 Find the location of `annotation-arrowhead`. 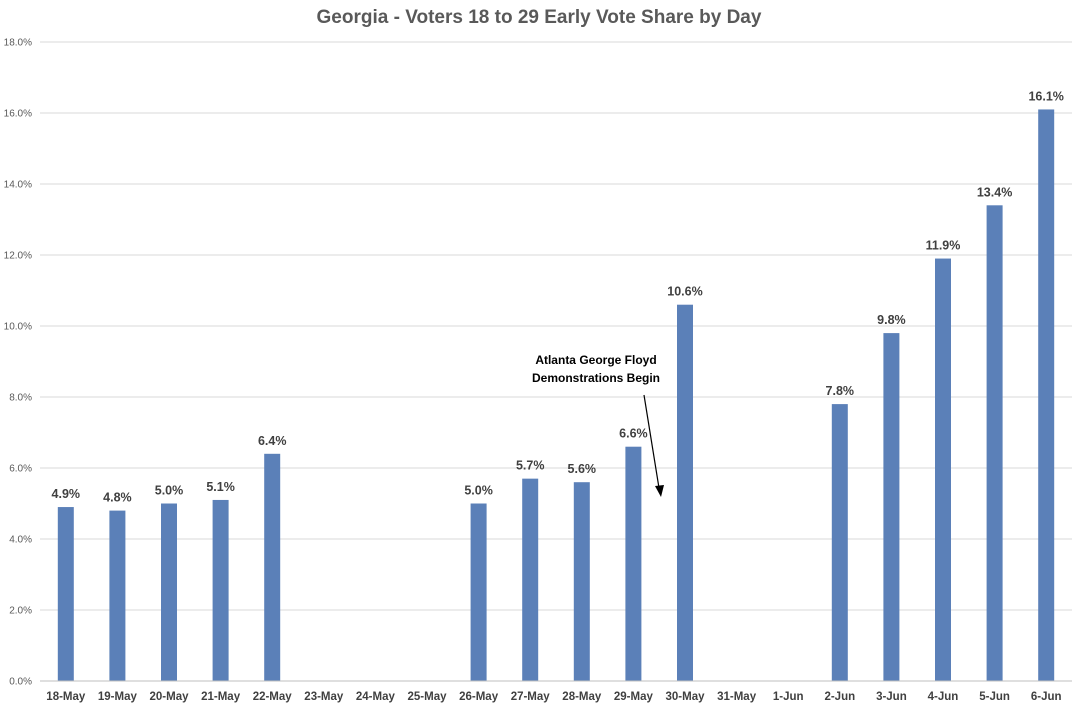

annotation-arrowhead is located at coordinates (659, 491).